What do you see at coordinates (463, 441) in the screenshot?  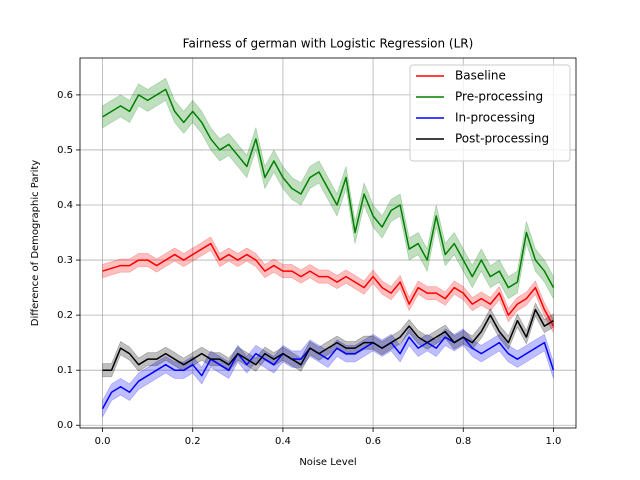 I see `x-tick-label: 0.8` at bounding box center [463, 441].